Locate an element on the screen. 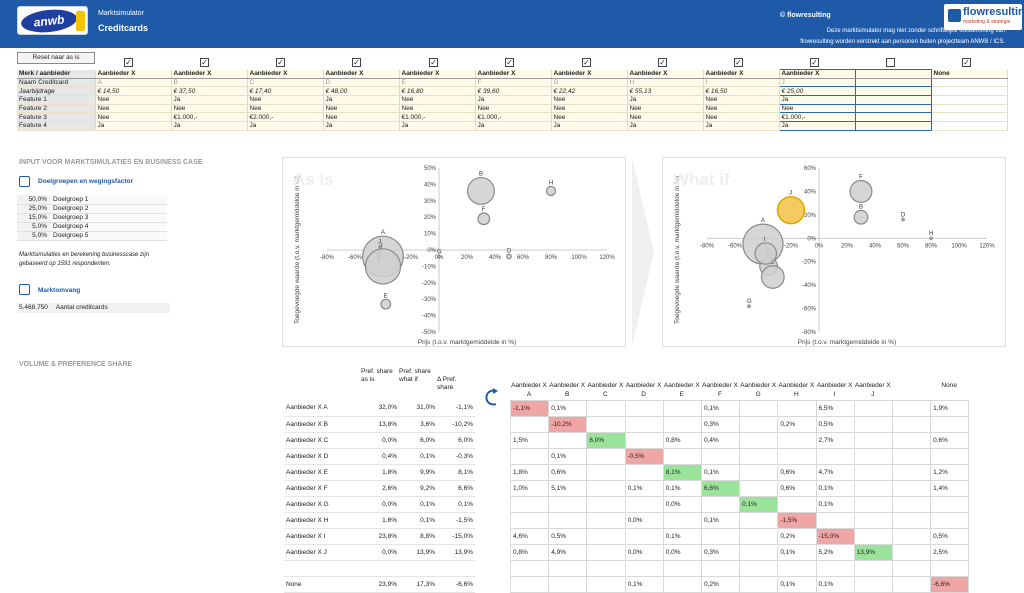 The image size is (1024, 593). grid-cell: € 25,00 is located at coordinates (817, 91).